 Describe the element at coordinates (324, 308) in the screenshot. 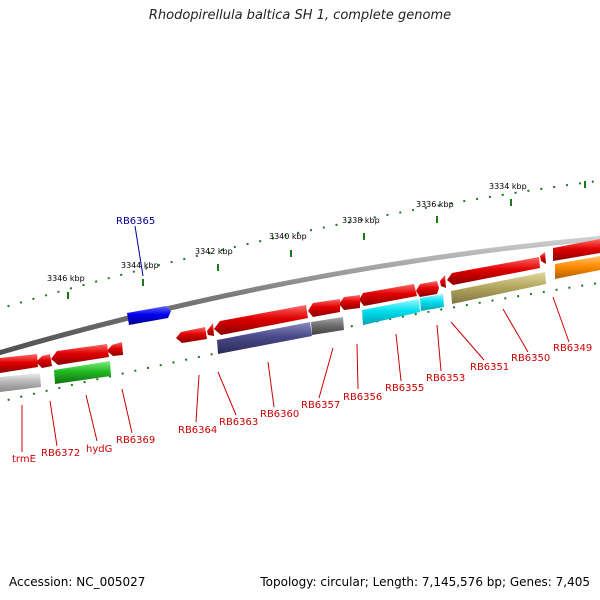

I see `gene-RB6357-fwd` at that location.